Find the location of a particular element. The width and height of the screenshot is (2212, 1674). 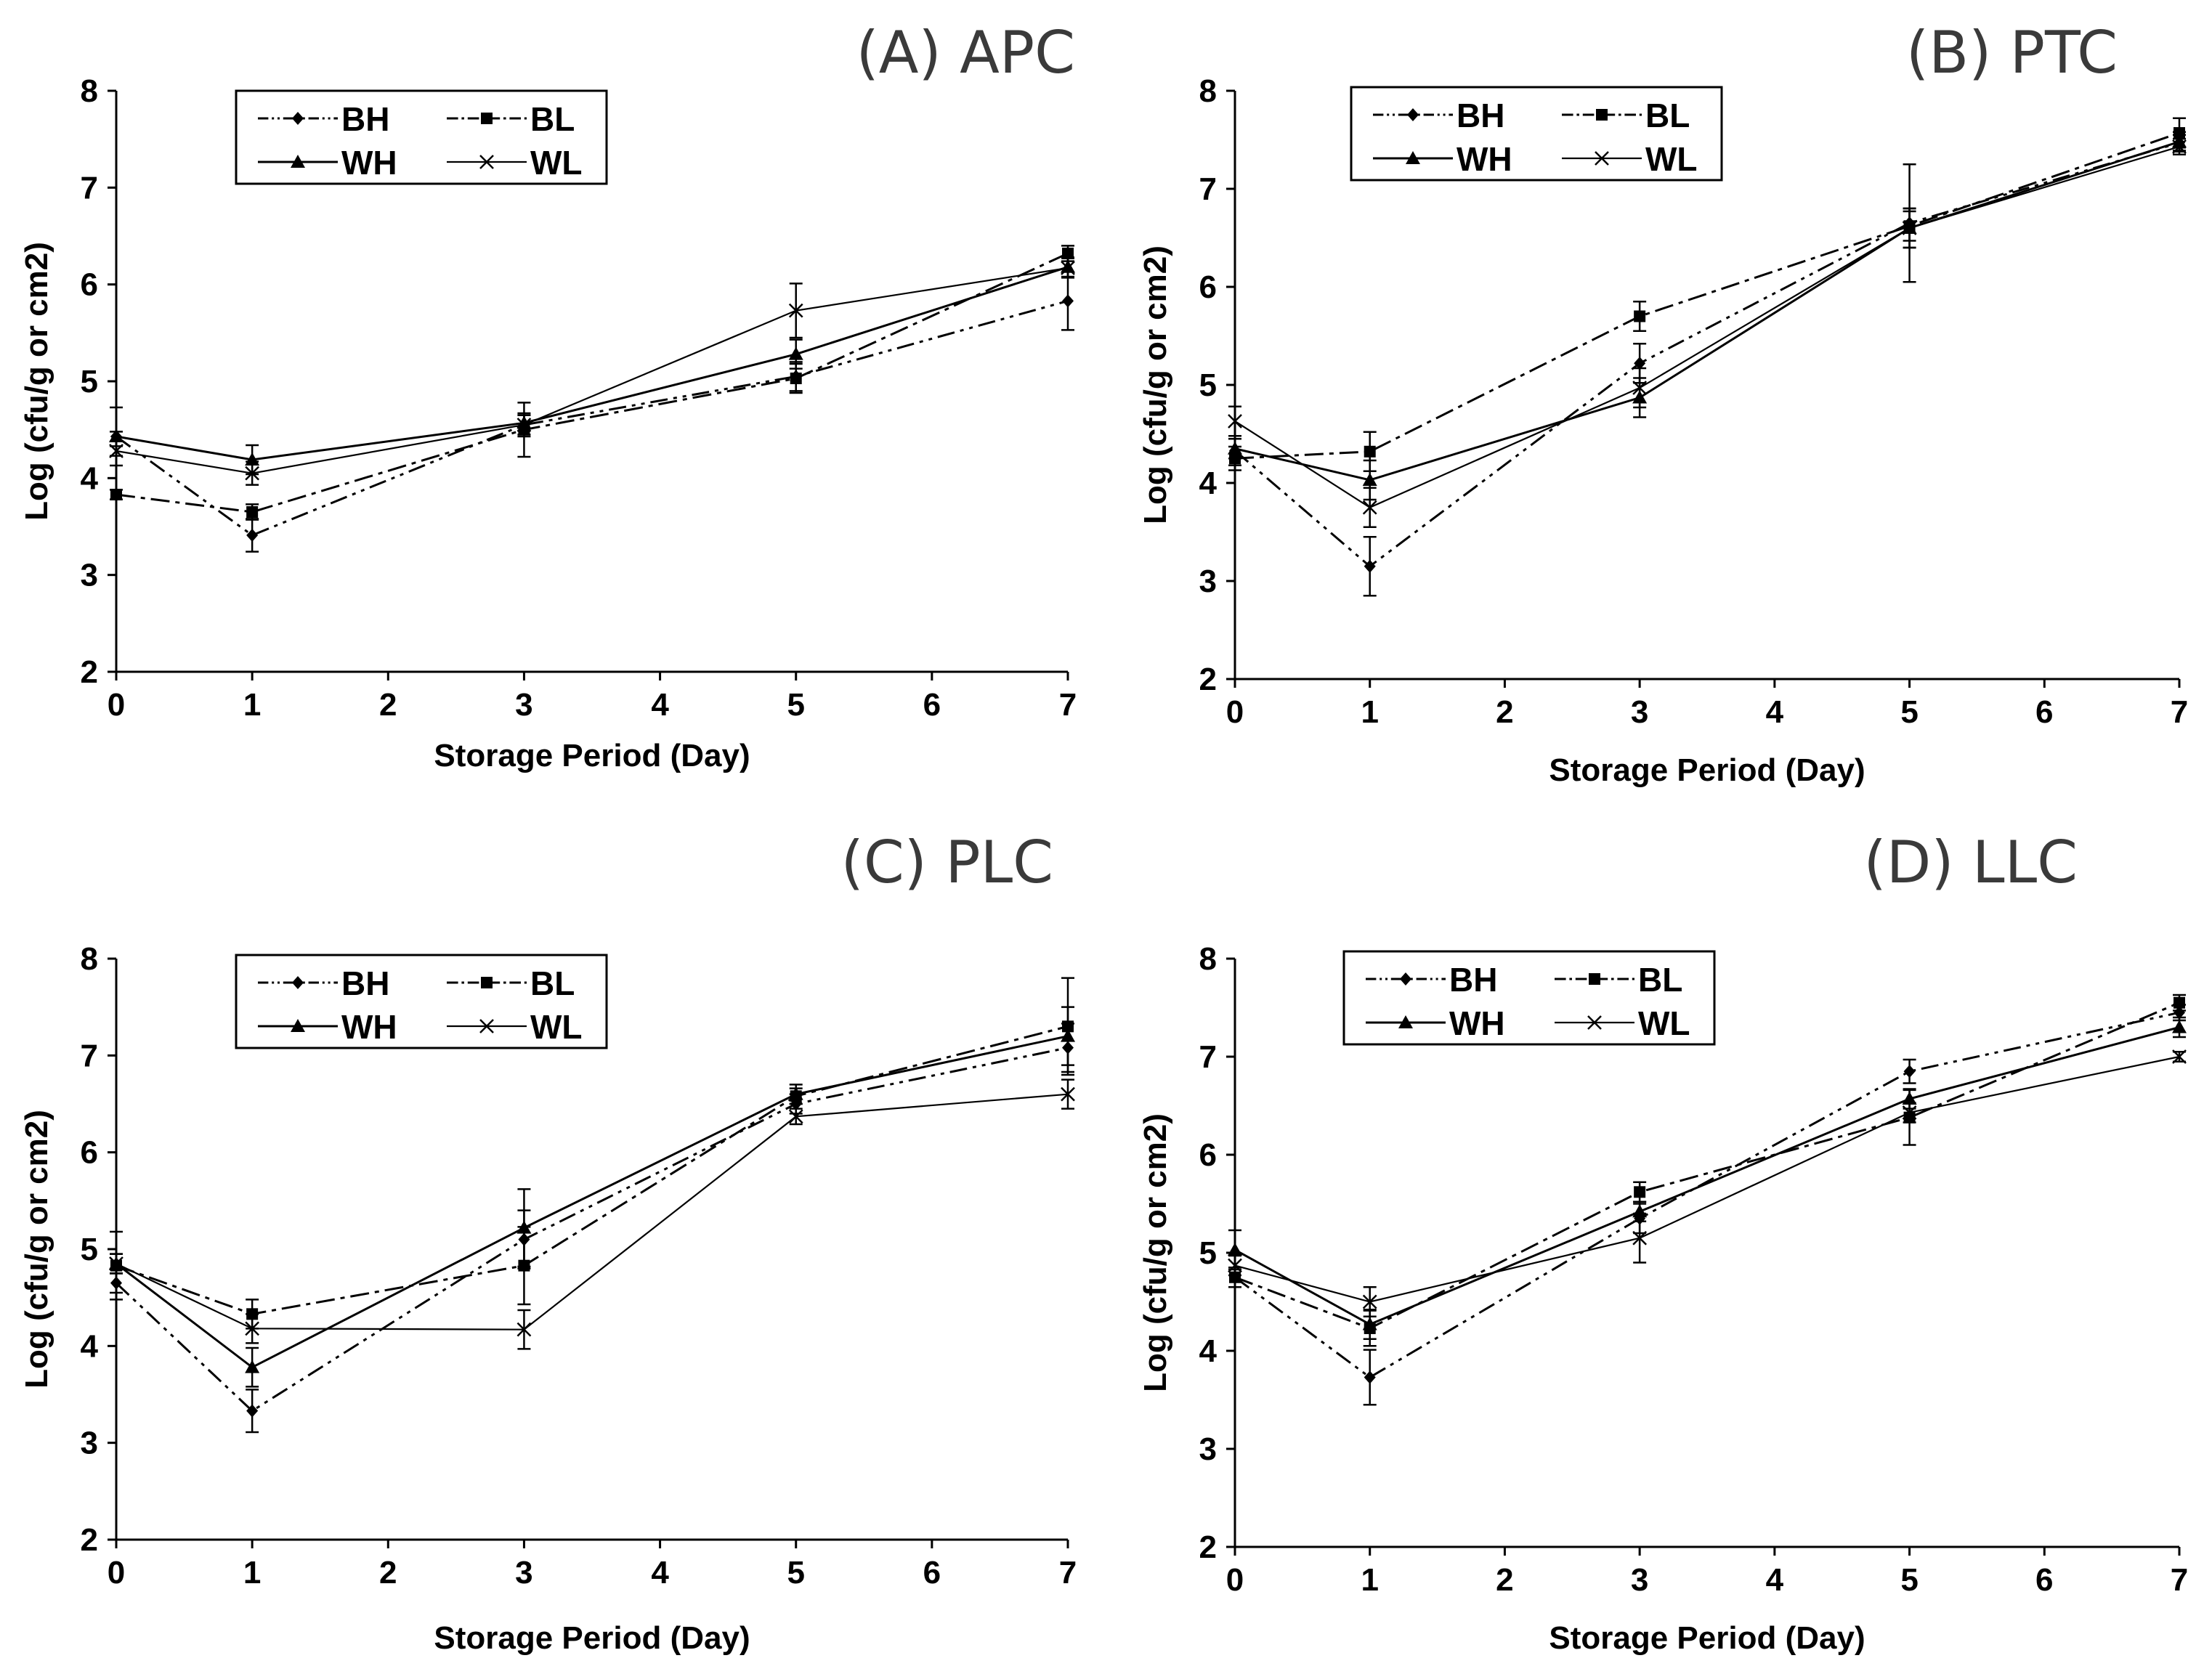

x-axis-title: Storage Period (Day) is located at coordinates (1707, 1638).